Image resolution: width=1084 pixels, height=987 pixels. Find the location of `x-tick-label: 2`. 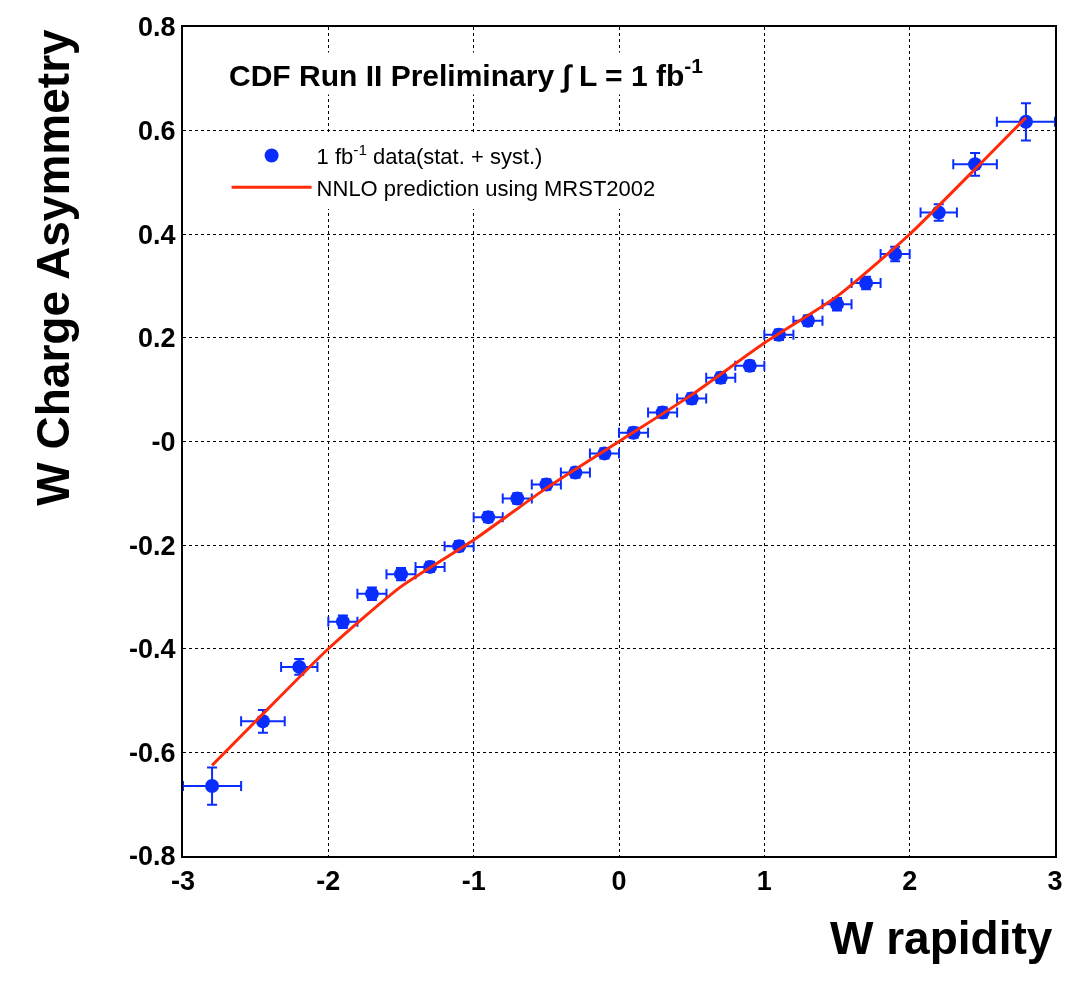

x-tick-label: 2 is located at coordinates (910, 881).